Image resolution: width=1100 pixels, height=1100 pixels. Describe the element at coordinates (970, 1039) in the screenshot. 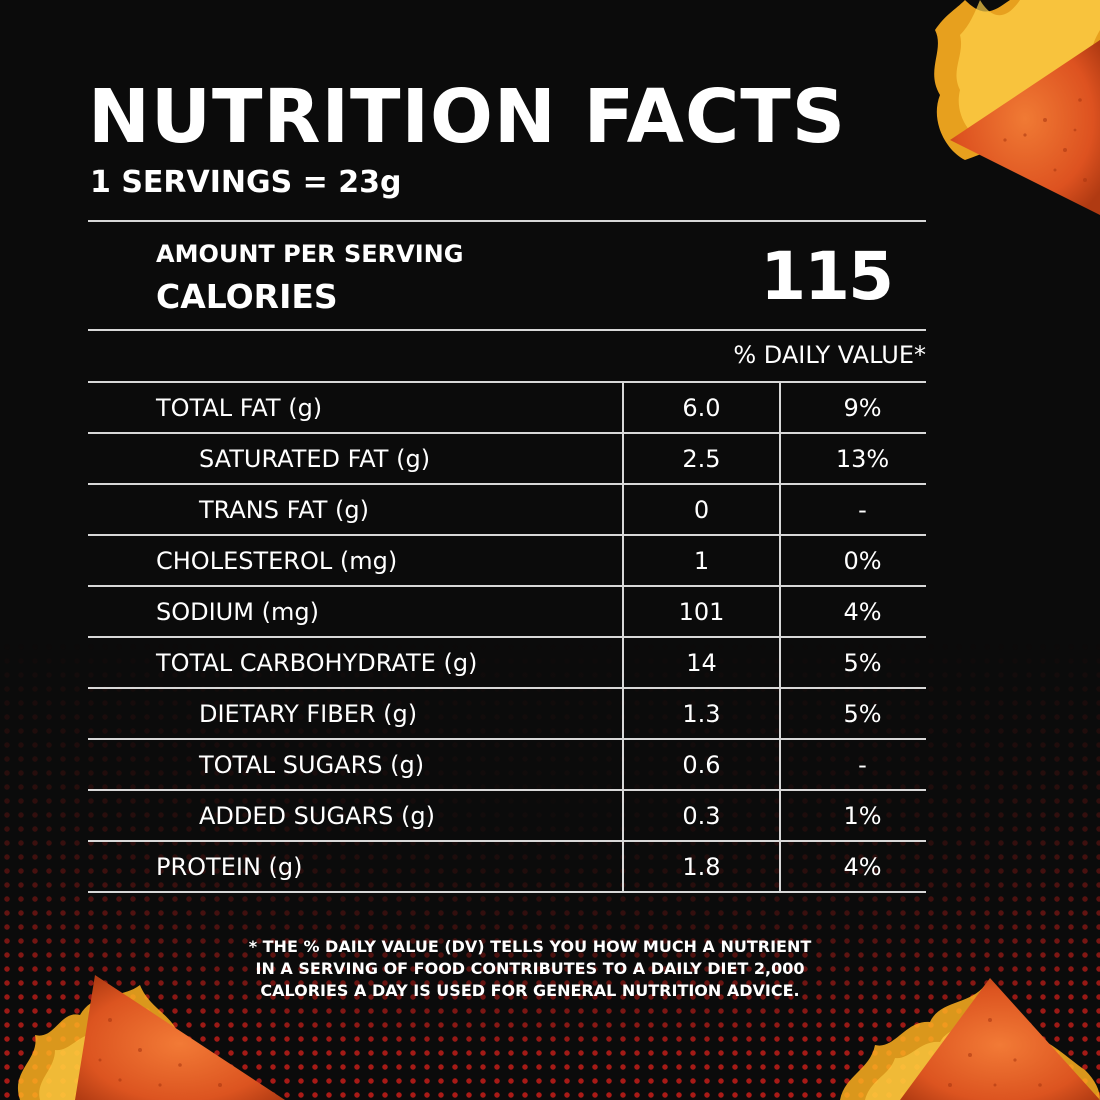

I see `tortilla-chip-bottom-right-icon` at that location.